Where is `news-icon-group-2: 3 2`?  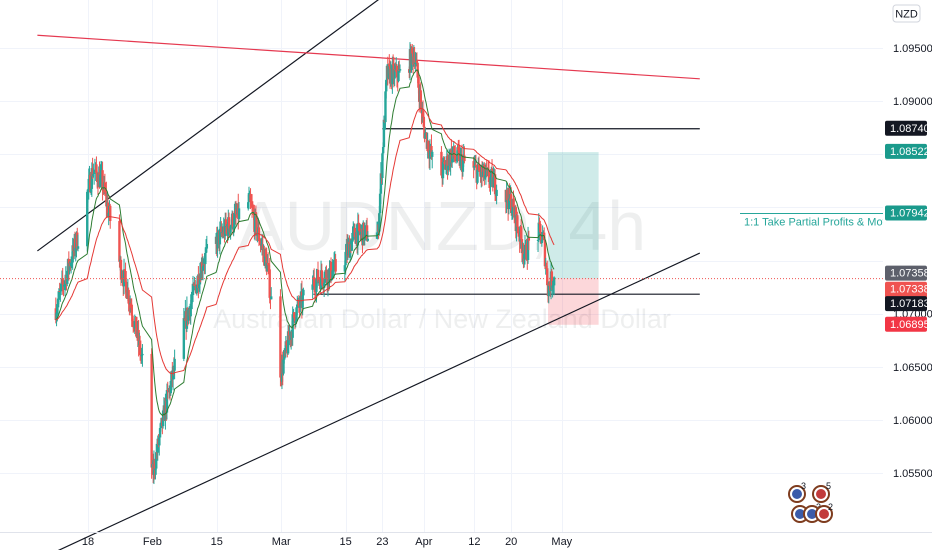 news-icon-group-2: 3 2 is located at coordinates (812, 512).